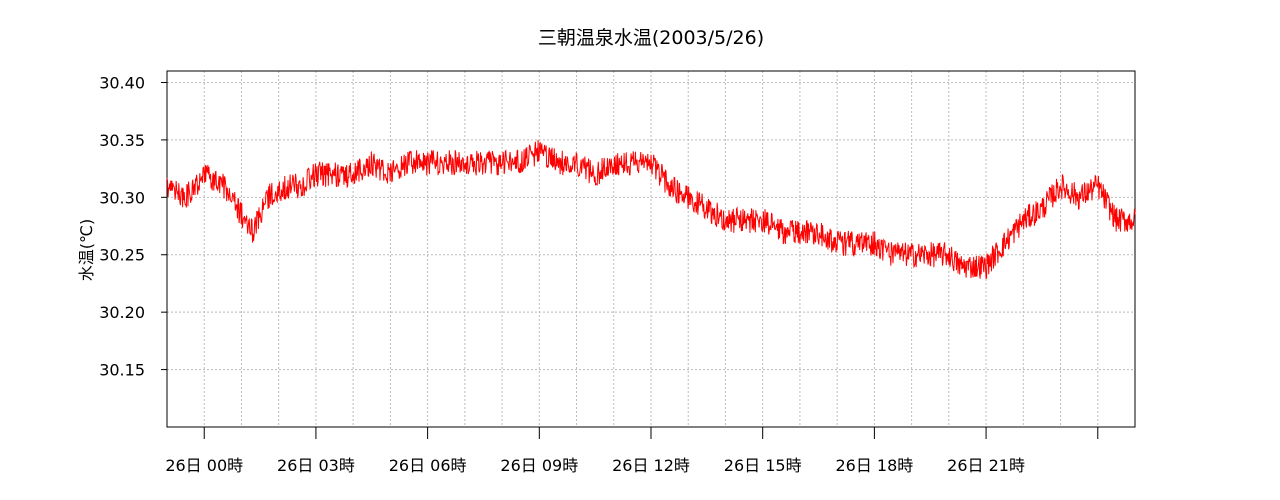  I want to click on y-tick-label: 30.30, so click(122, 197).